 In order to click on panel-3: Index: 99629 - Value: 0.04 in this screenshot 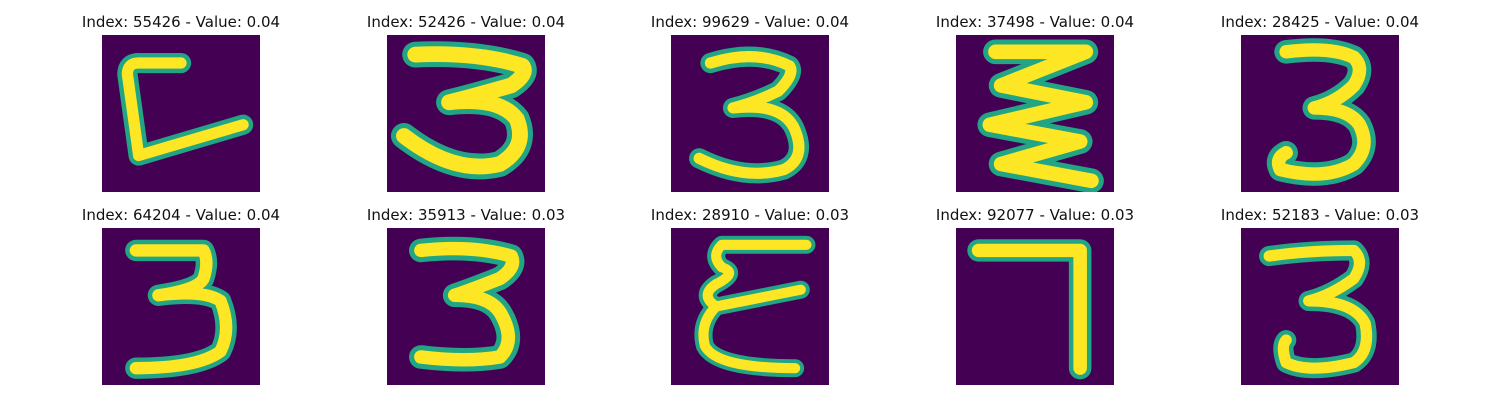, I will do `click(750, 108)`.